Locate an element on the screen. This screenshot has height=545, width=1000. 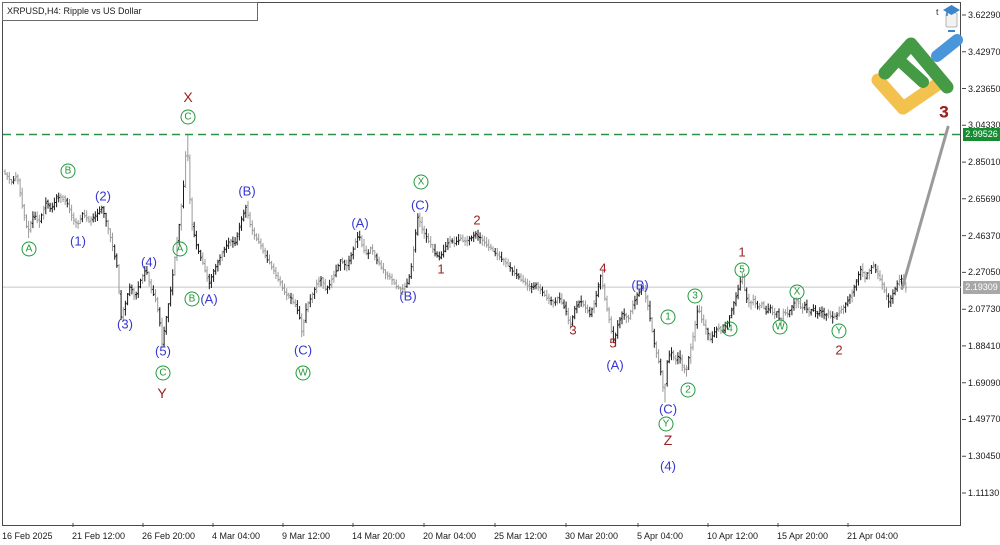
chart-title: XRPUSD,H4: Ripple vs US Dollar is located at coordinates (74, 11).